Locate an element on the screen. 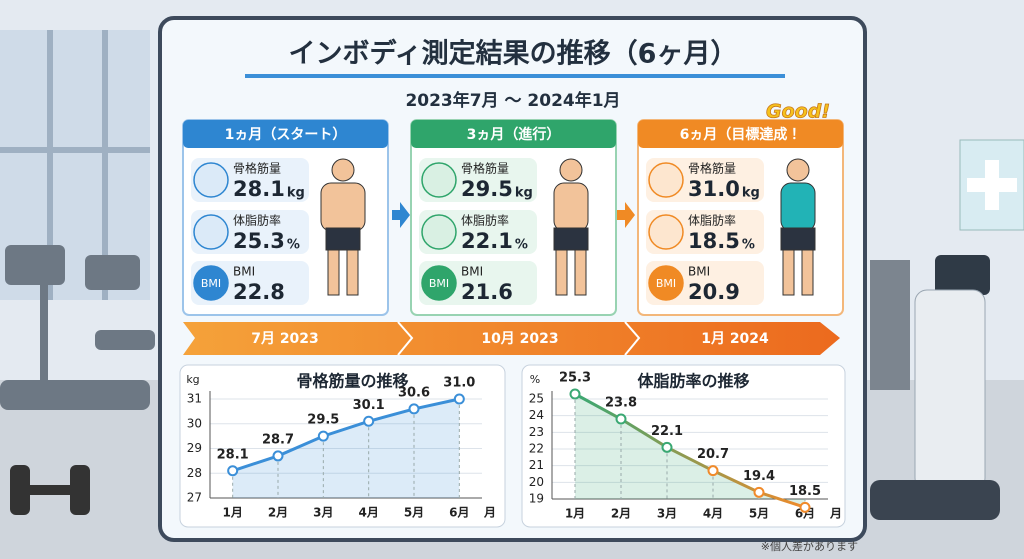  metric-value: 18.5 is located at coordinates (714, 241).